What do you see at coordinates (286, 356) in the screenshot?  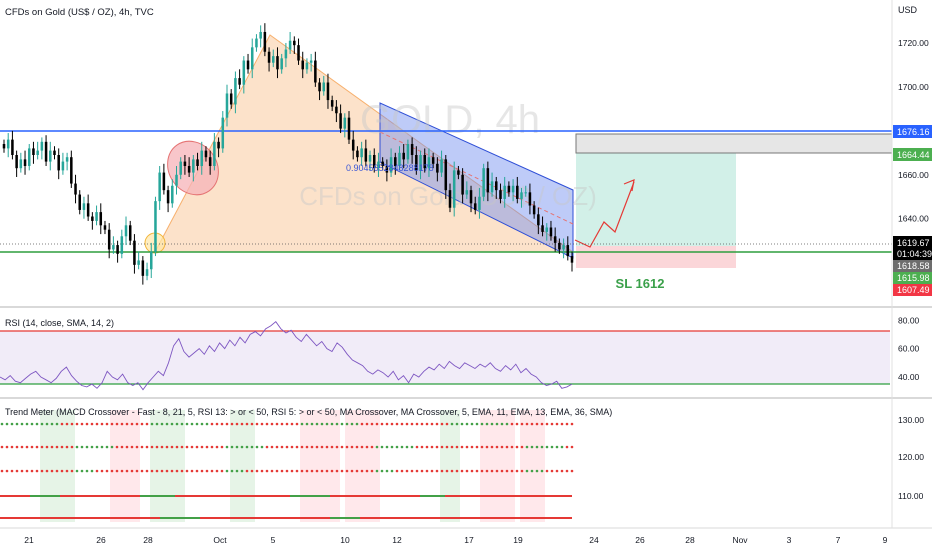 I see `rsi-line` at bounding box center [286, 356].